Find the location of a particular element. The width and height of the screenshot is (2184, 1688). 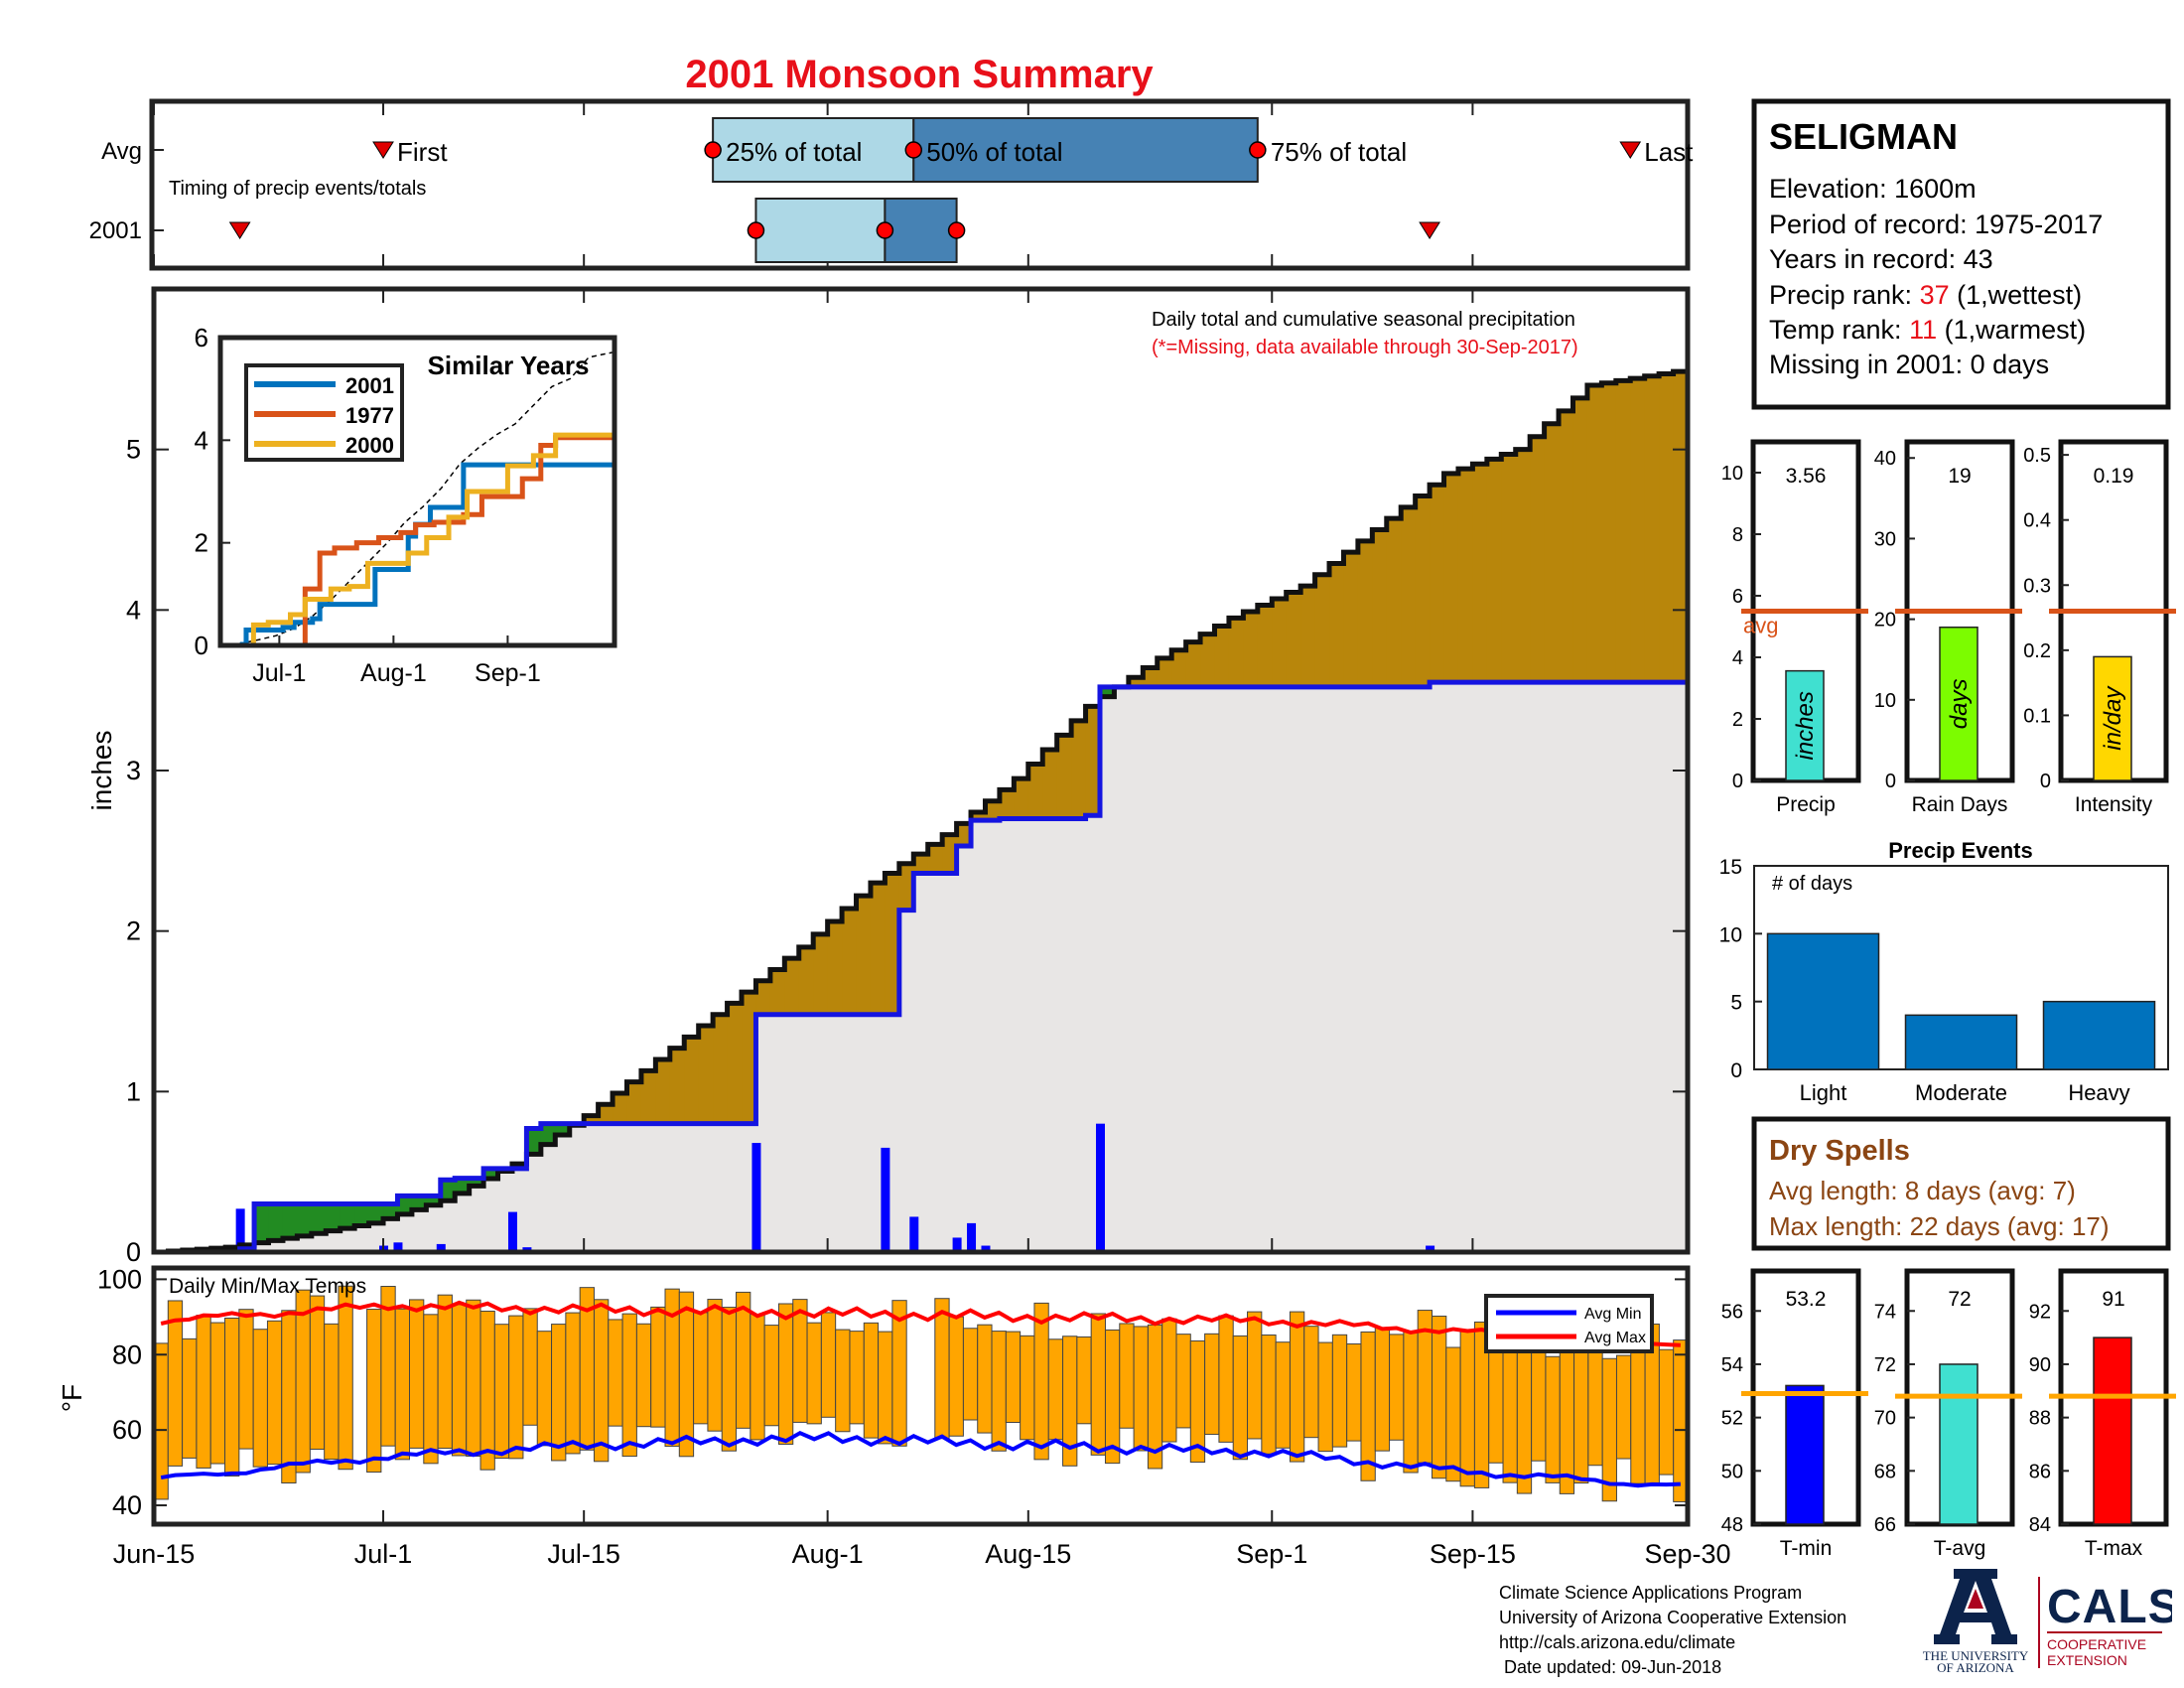

ua-block-a-red is located at coordinates (1975, 1599).